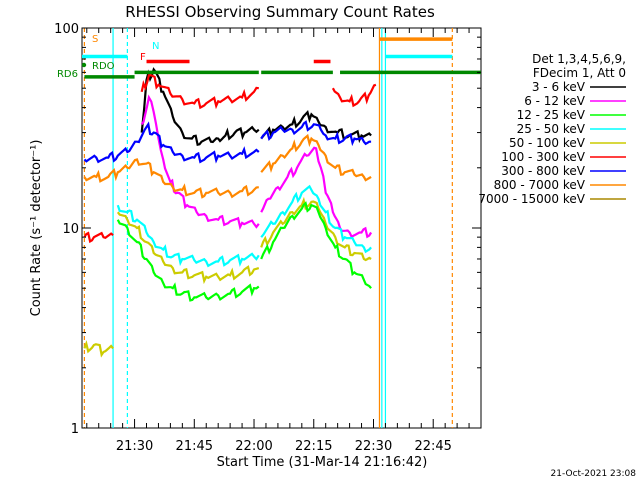 The image size is (640, 480). What do you see at coordinates (108, 57) in the screenshot?
I see `flag-labels: S NF RDO RD6` at bounding box center [108, 57].